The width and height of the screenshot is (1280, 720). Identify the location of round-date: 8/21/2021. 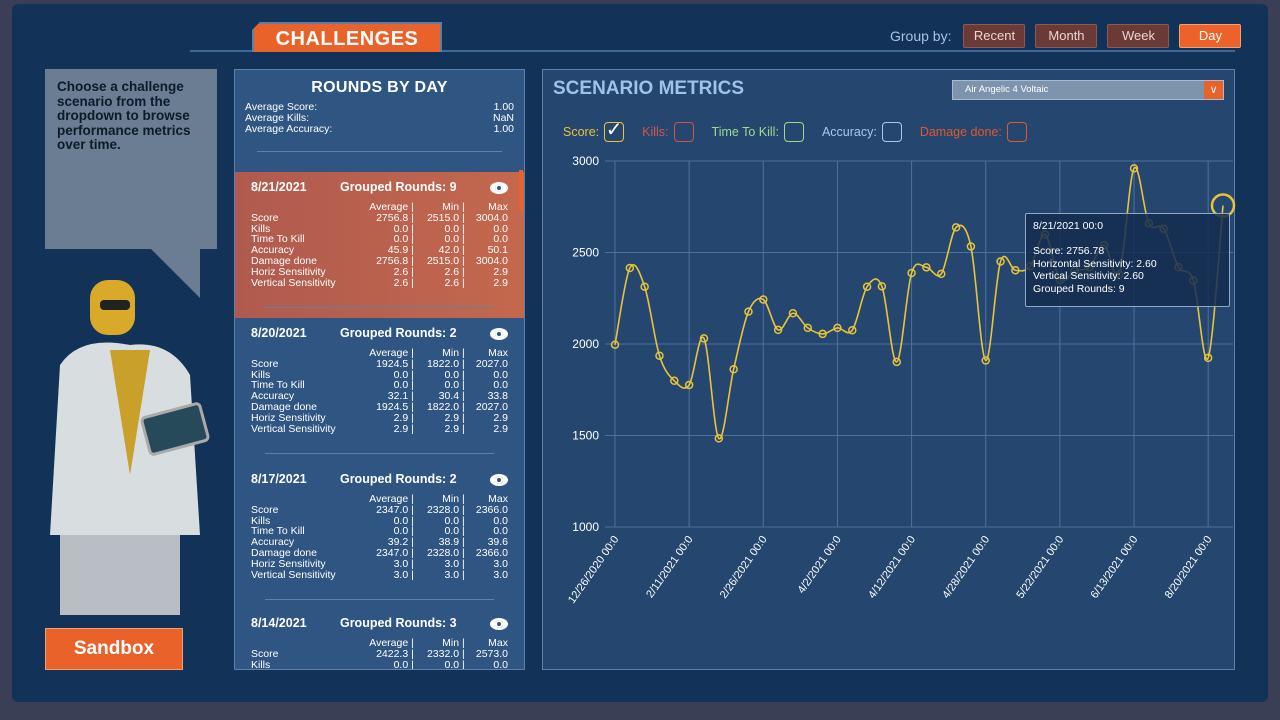
(279, 187).